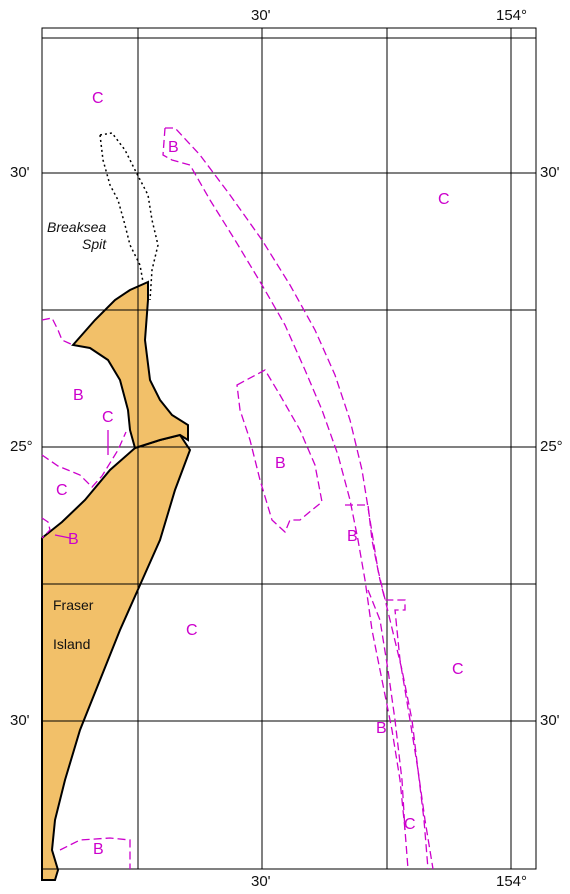 The image size is (570, 894). What do you see at coordinates (20, 172) in the screenshot?
I see `left-latitude-label-30-north: 30'` at bounding box center [20, 172].